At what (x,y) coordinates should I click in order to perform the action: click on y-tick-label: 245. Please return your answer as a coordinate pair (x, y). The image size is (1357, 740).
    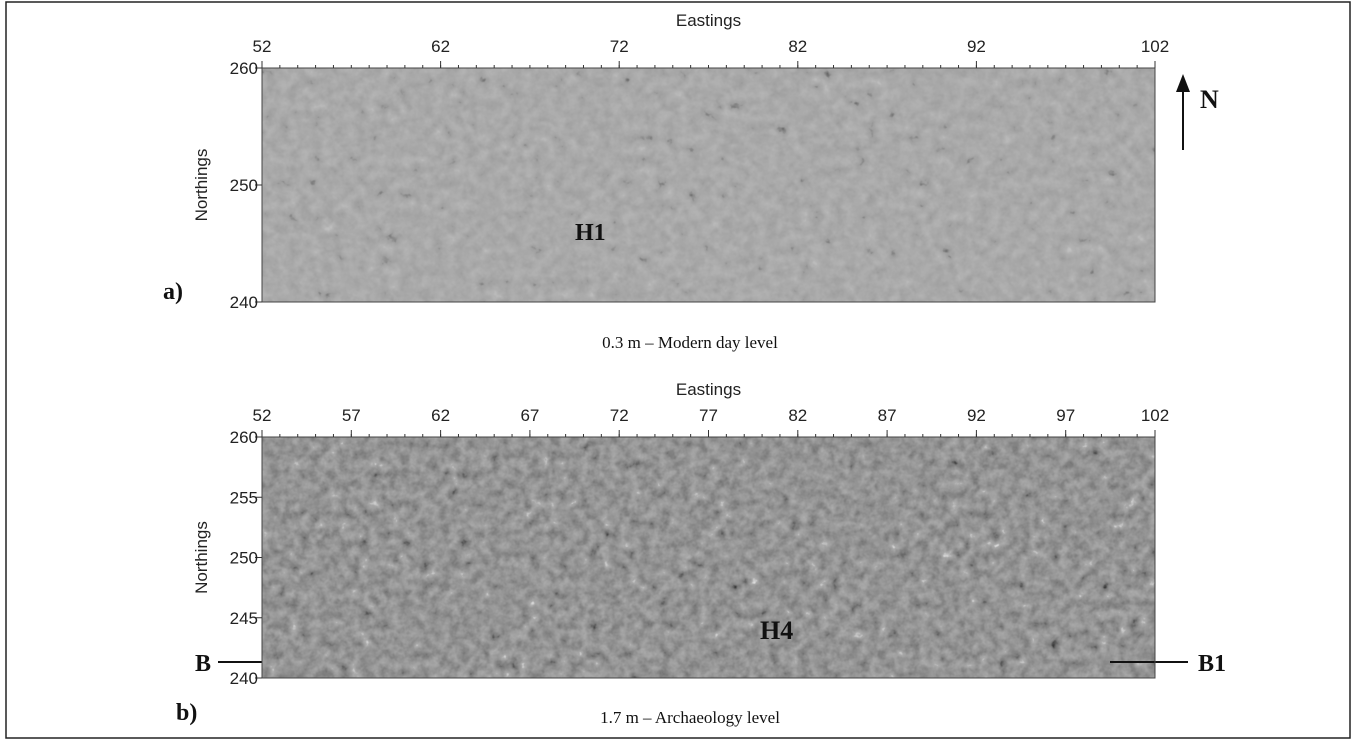
    Looking at the image, I should click on (244, 618).